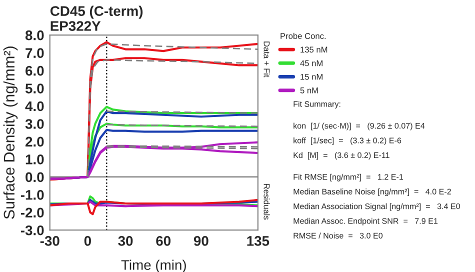  I want to click on legend-label: 135 nM, so click(314, 49).